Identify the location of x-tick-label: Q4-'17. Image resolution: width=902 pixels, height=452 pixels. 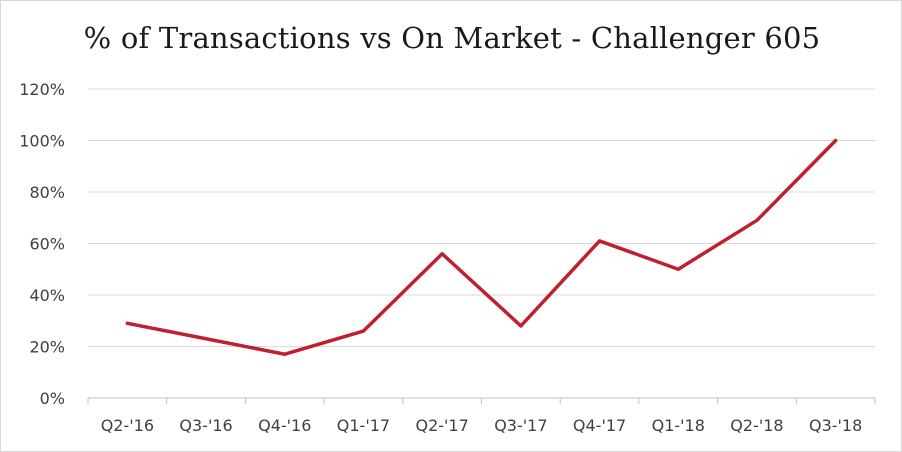
(599, 425).